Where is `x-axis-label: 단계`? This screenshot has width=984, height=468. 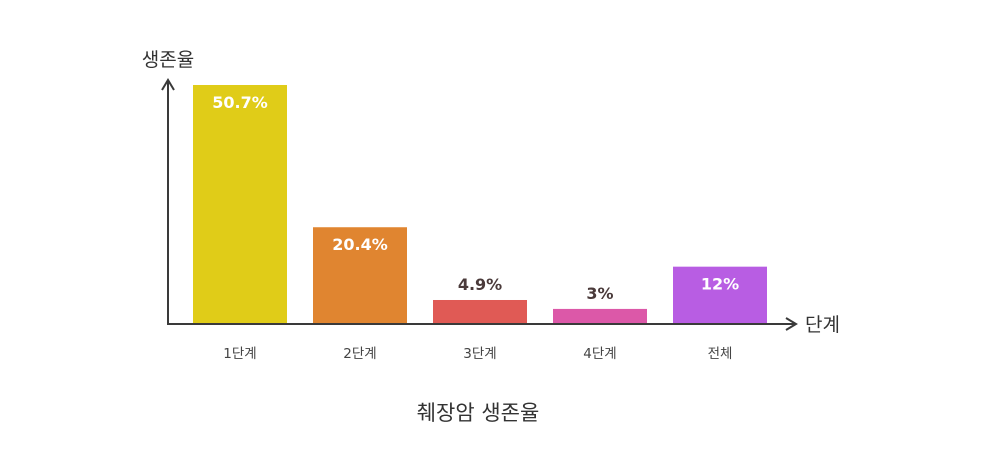 x-axis-label: 단계 is located at coordinates (822, 325).